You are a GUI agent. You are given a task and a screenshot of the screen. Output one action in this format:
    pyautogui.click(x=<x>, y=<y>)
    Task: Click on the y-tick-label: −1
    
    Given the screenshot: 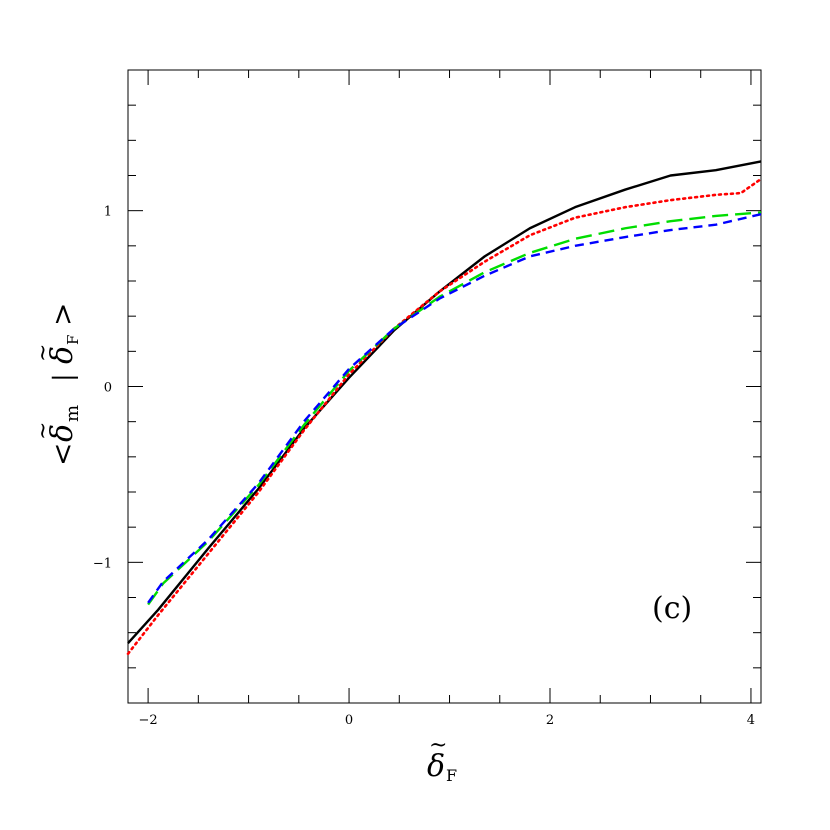 What is the action you would take?
    pyautogui.click(x=102, y=563)
    